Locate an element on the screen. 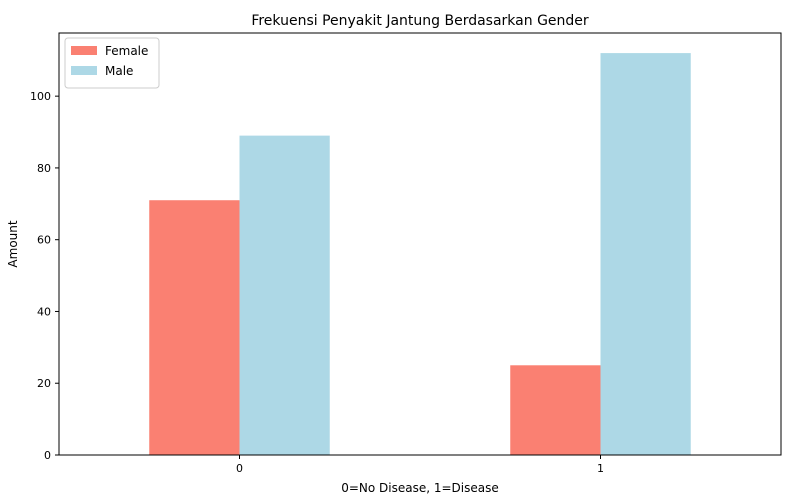 This screenshot has height=501, width=789. y-axis-label: Amount is located at coordinates (13, 243).